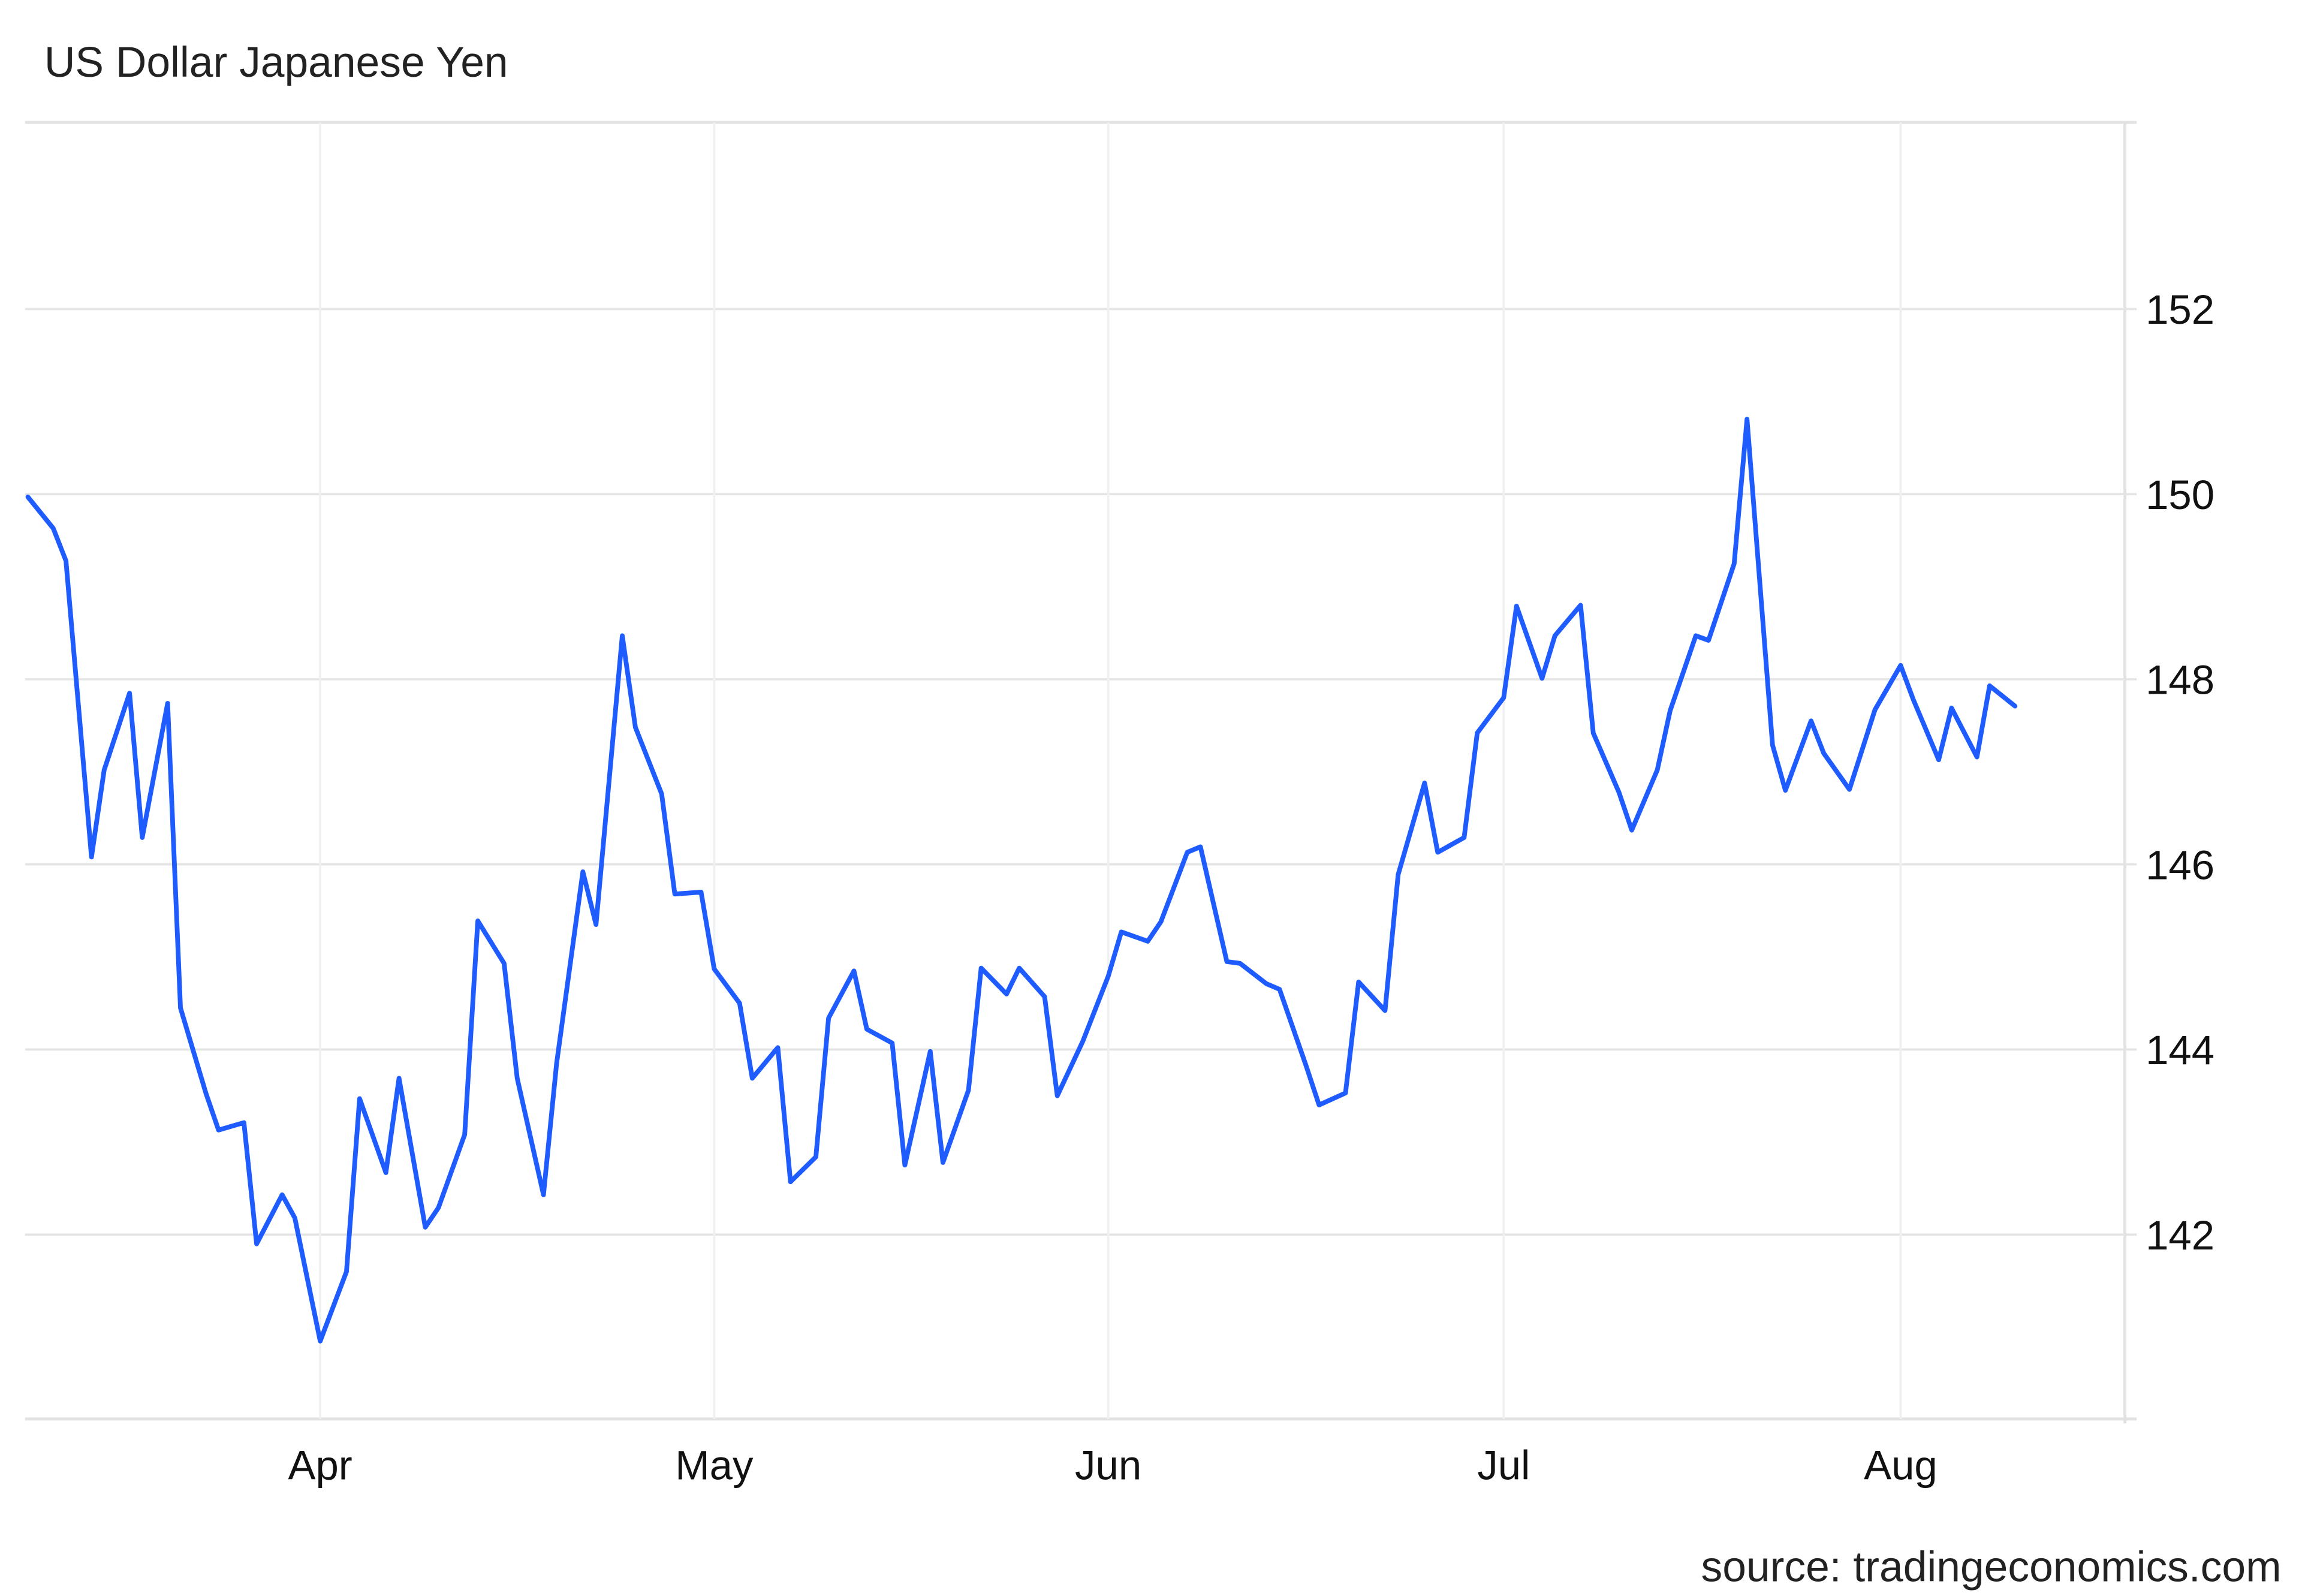  I want to click on x-tick-label: Apr, so click(320, 1466).